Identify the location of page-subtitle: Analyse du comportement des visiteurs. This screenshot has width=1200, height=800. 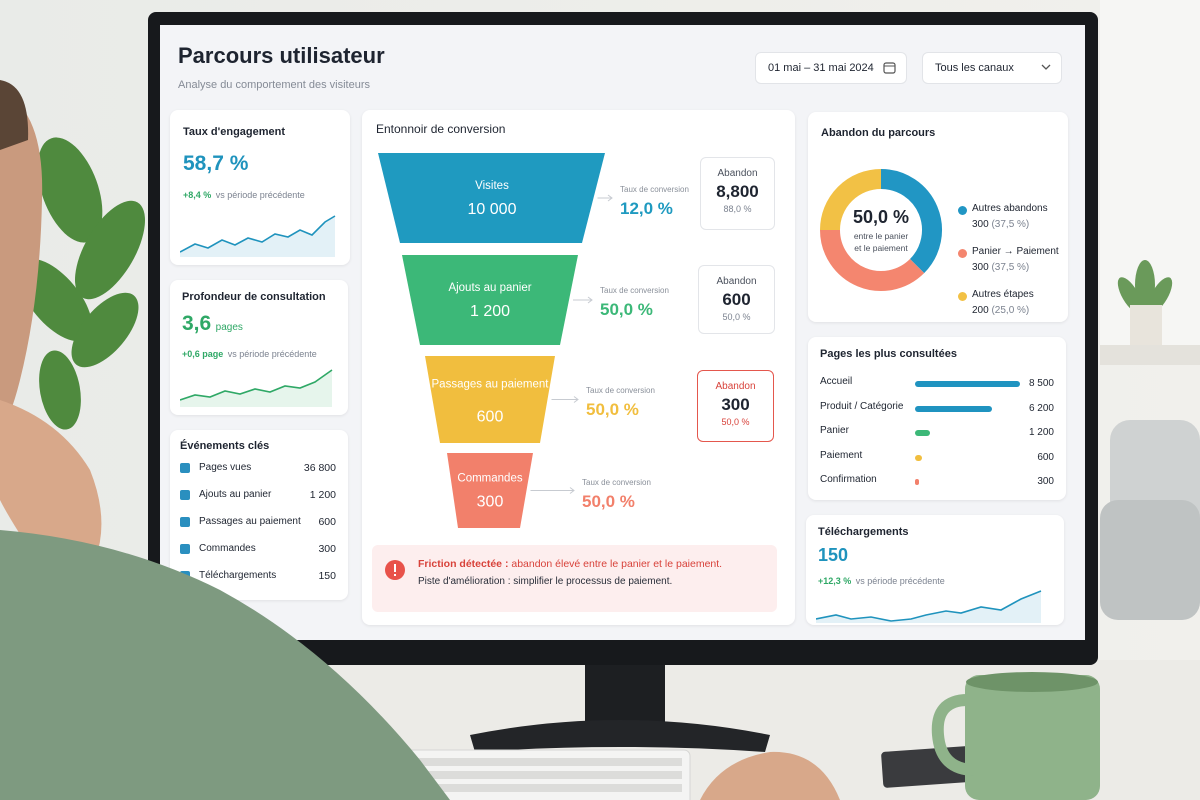
(274, 85).